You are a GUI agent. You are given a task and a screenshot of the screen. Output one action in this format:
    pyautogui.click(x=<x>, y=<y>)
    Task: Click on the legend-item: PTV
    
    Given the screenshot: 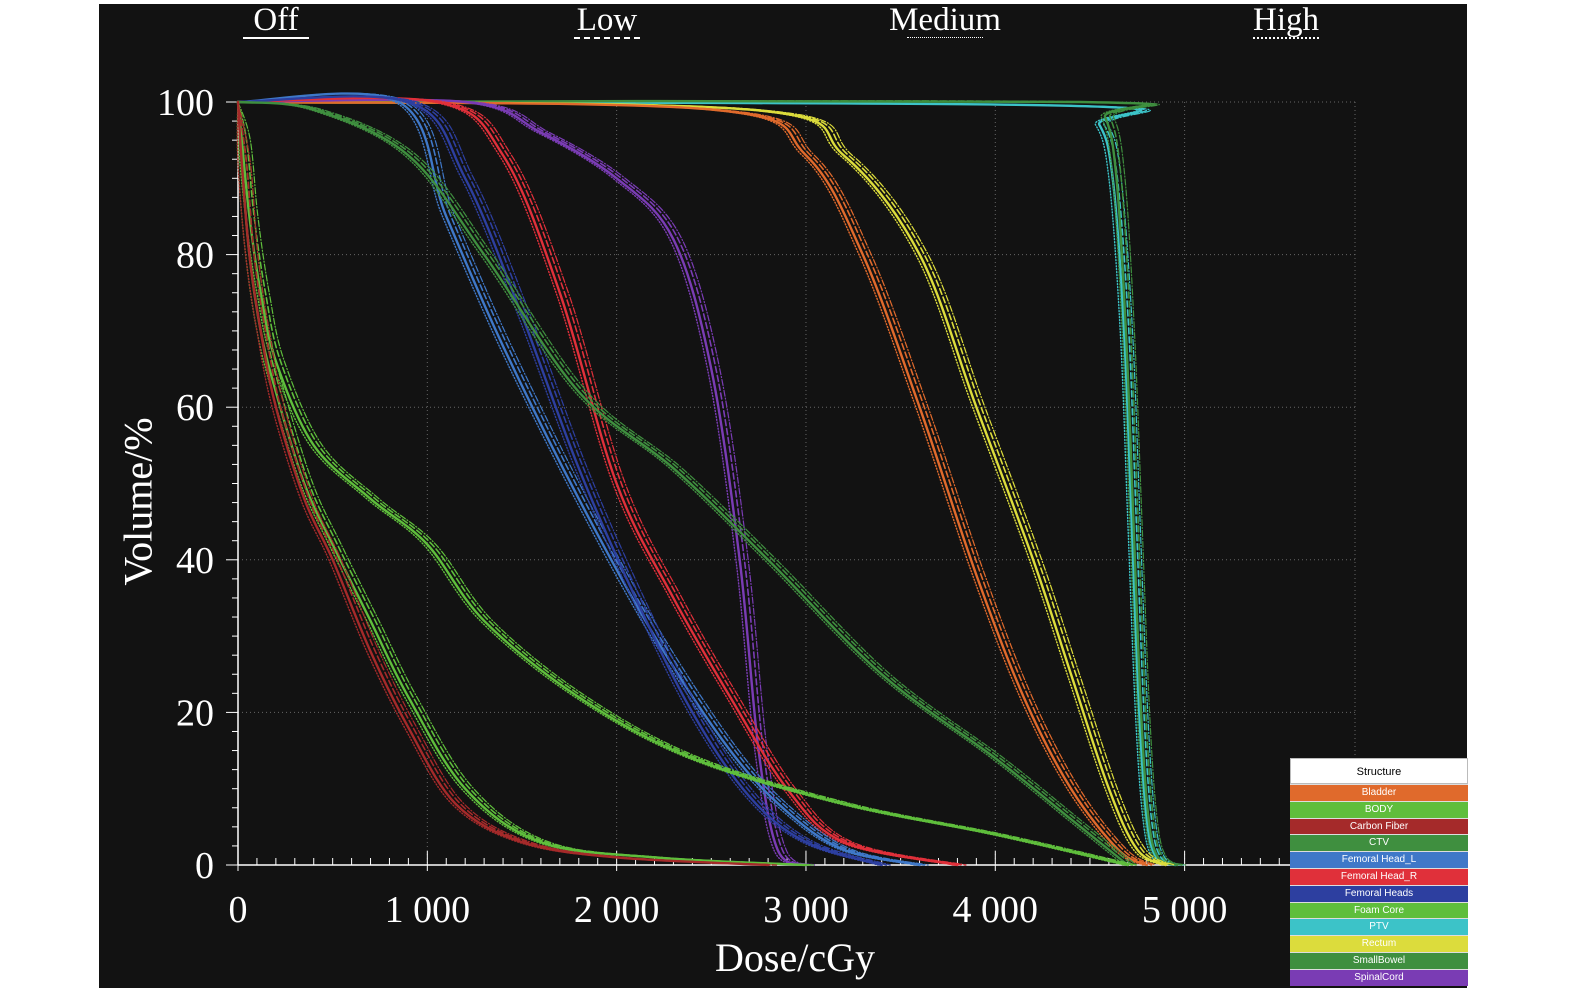 What is the action you would take?
    pyautogui.click(x=1379, y=927)
    